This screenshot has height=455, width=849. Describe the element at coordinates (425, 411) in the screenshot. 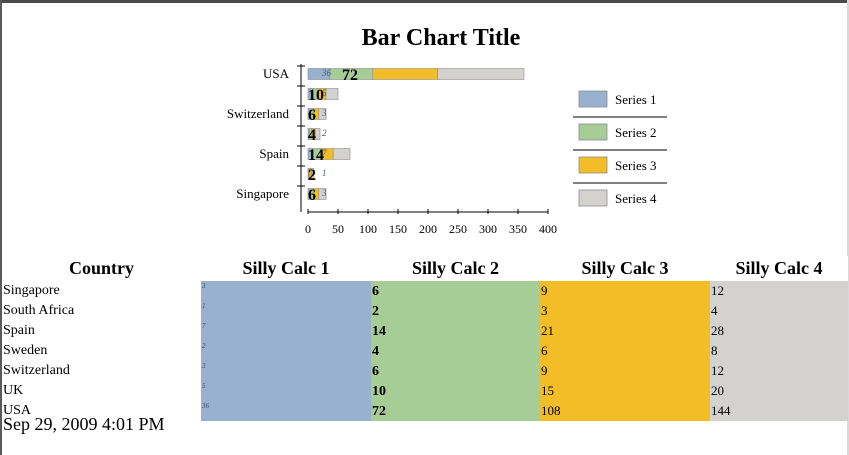

I see `table-row: USA 36 72 108 144` at that location.